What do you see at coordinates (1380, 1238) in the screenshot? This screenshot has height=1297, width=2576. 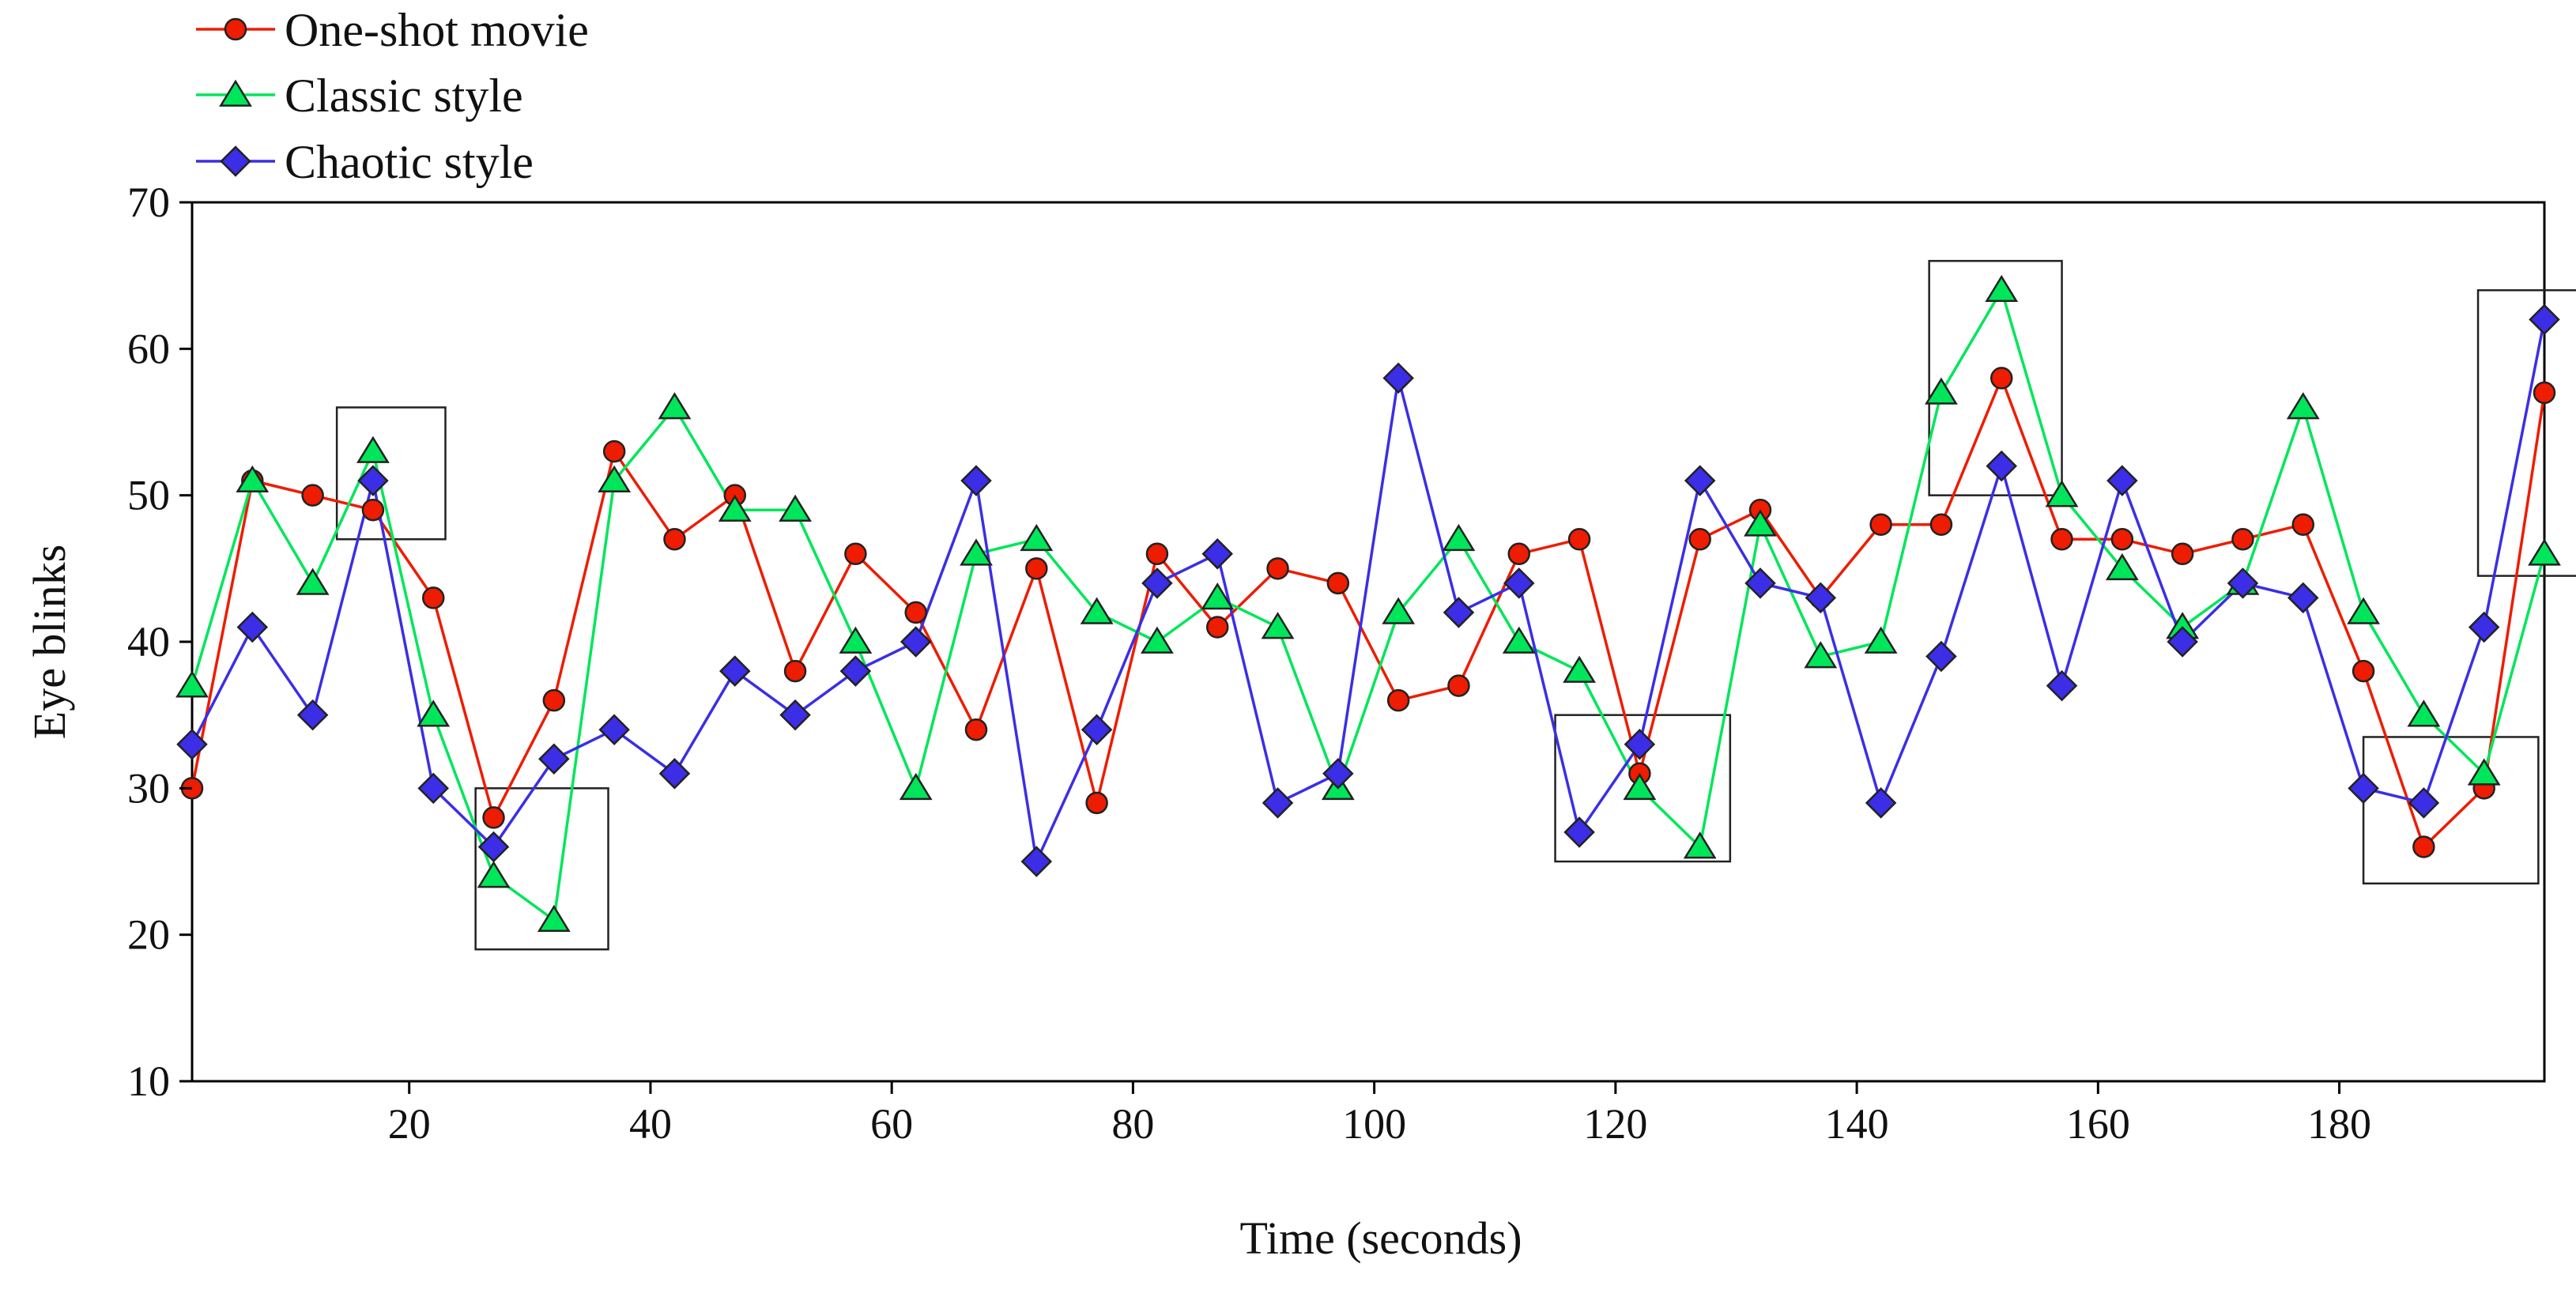 I see `x-axis-title: Time (seconds)` at bounding box center [1380, 1238].